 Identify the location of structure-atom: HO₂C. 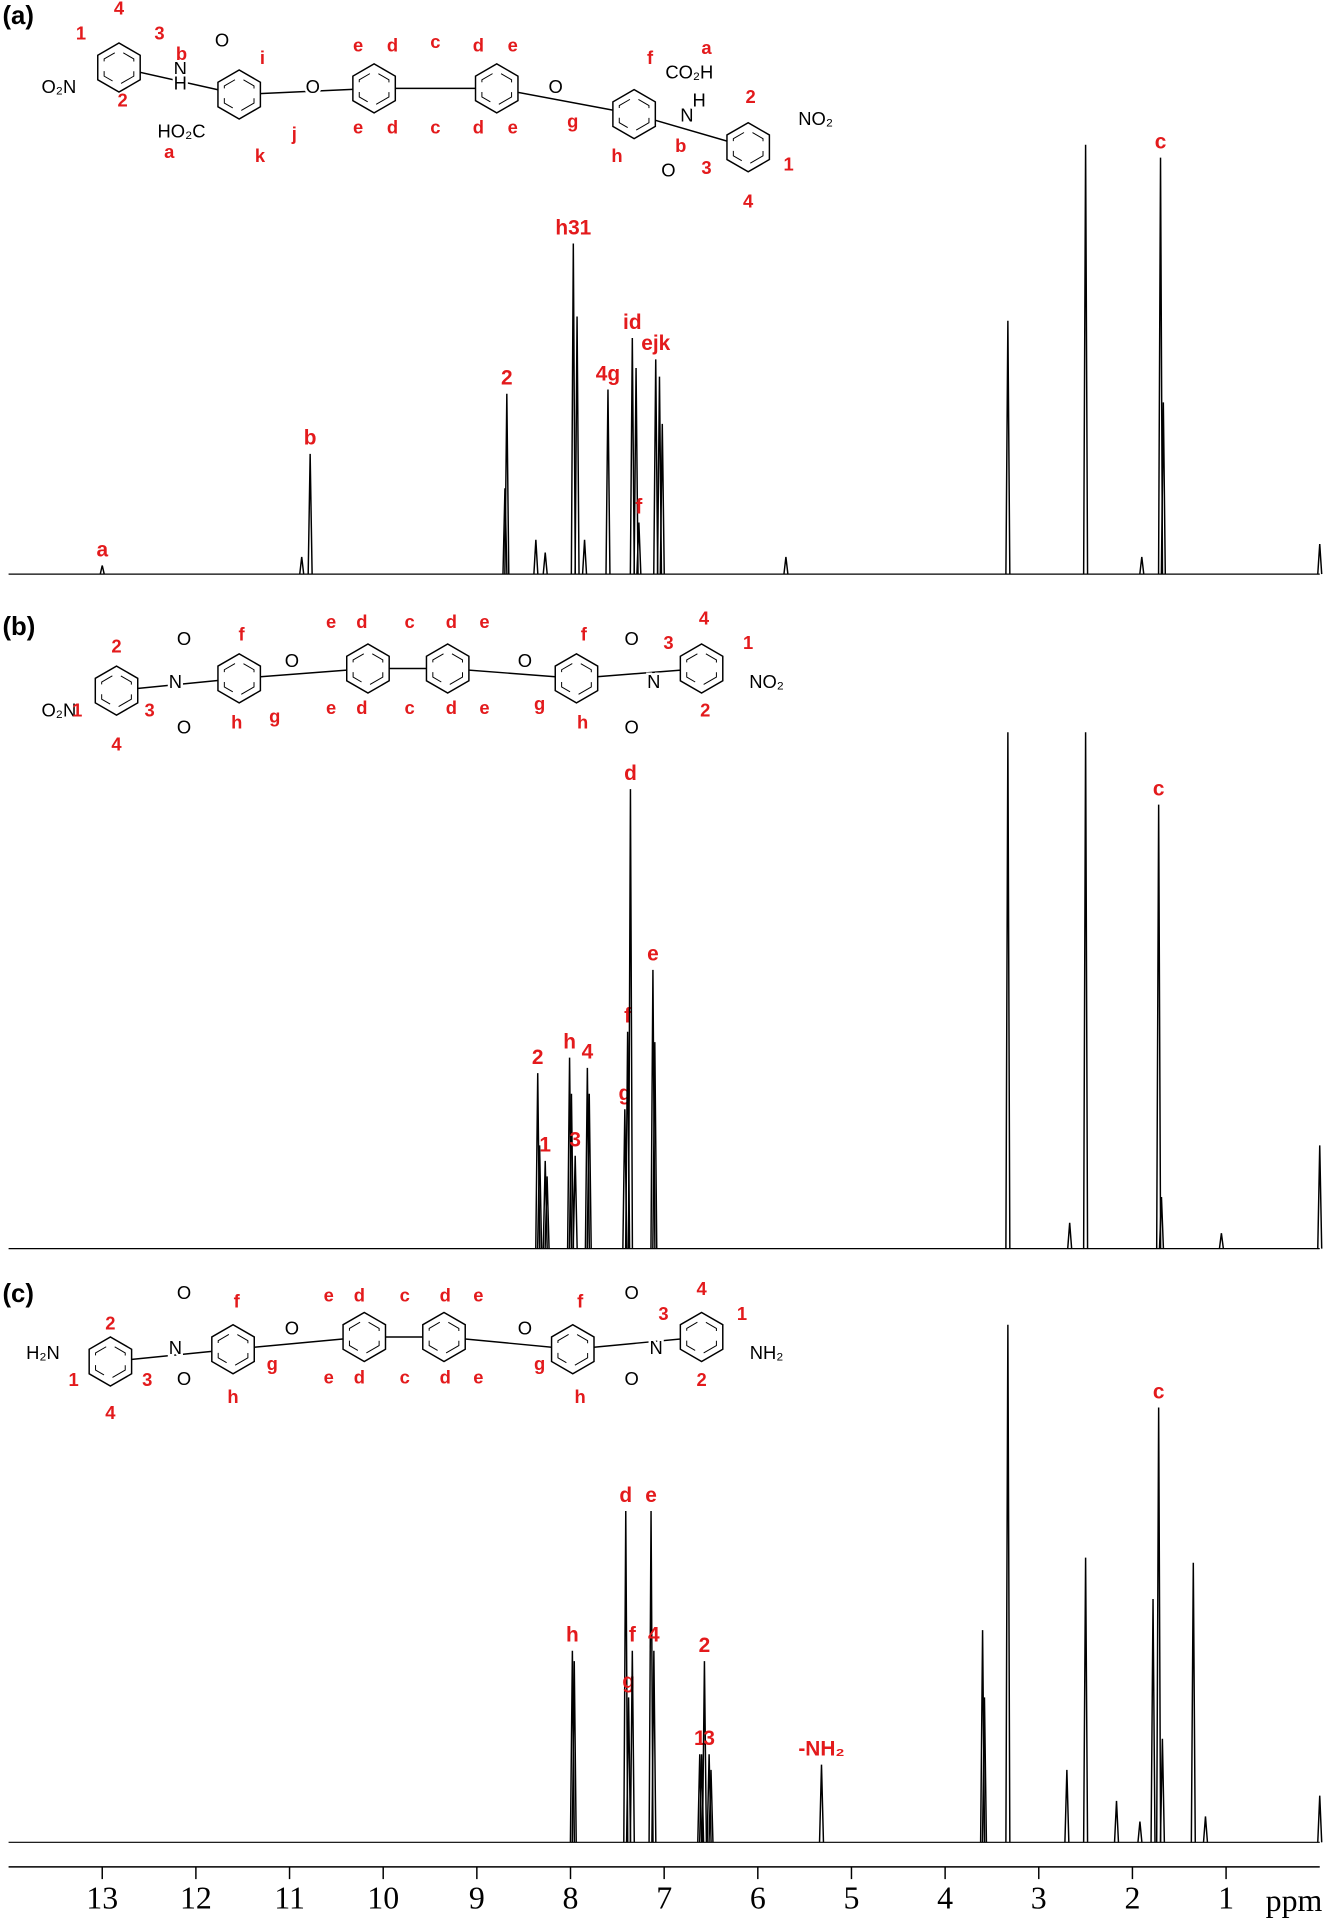
(182, 130).